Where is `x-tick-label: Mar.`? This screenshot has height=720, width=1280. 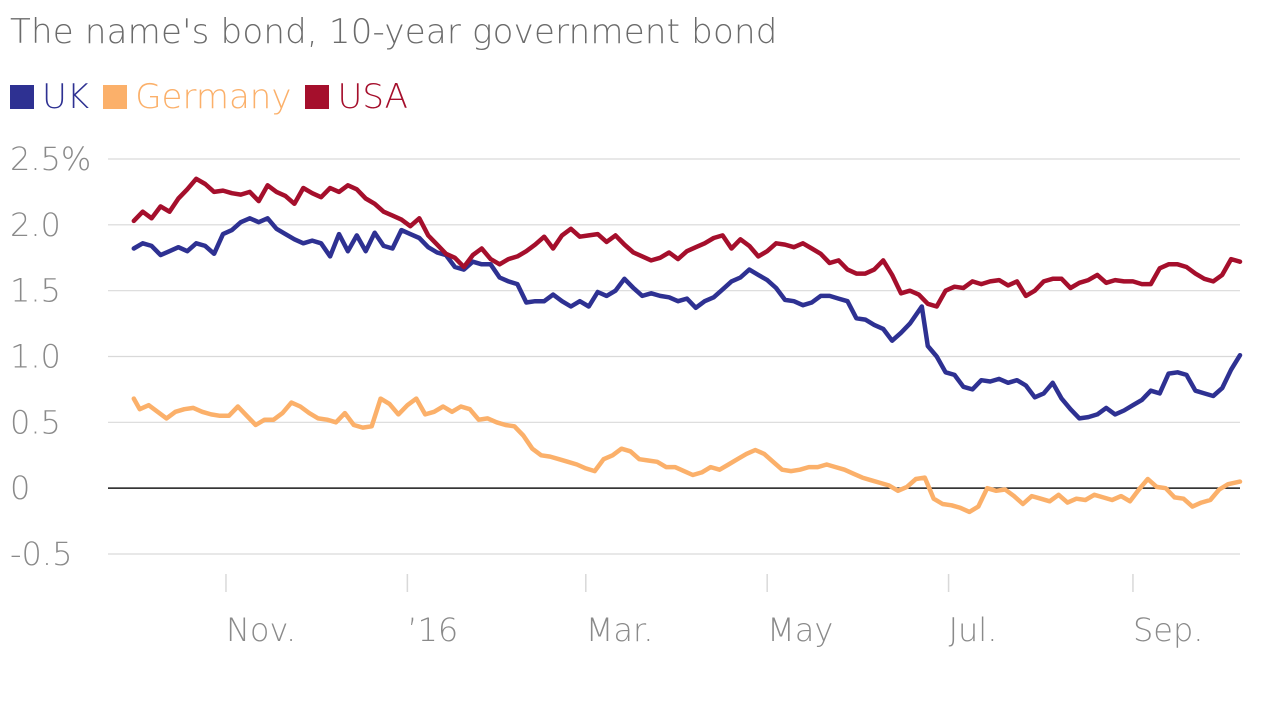
x-tick-label: Mar. is located at coordinates (620, 630).